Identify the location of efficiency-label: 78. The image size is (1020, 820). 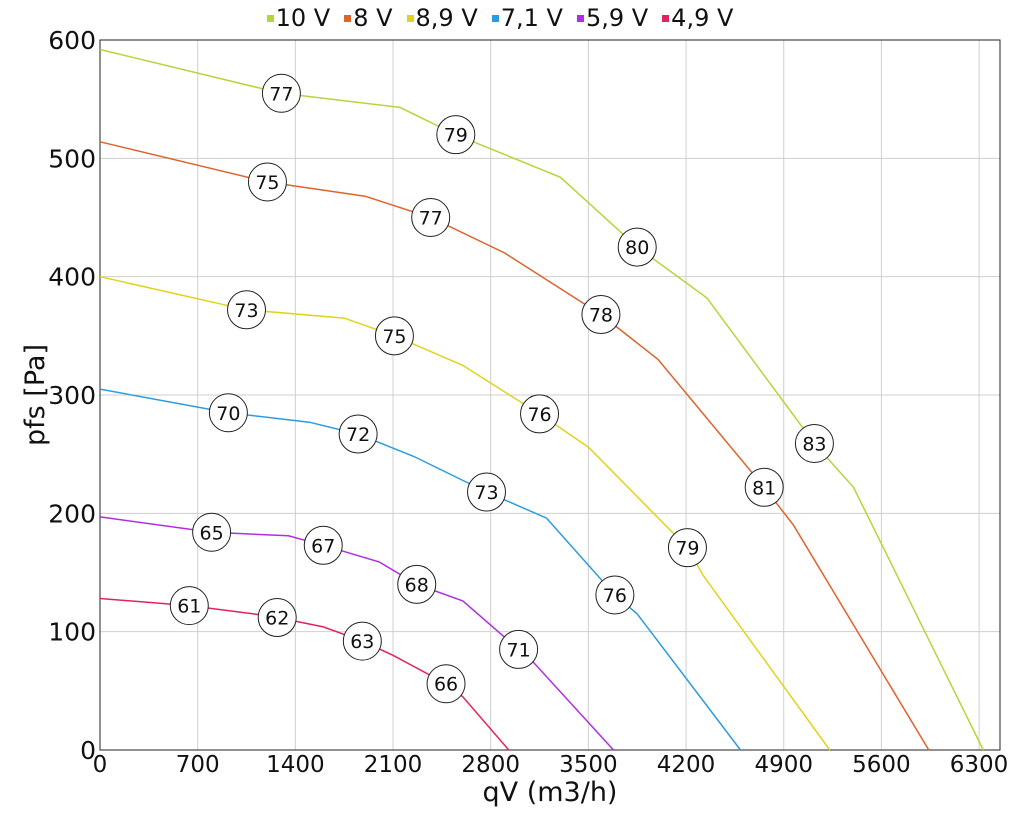
(601, 316).